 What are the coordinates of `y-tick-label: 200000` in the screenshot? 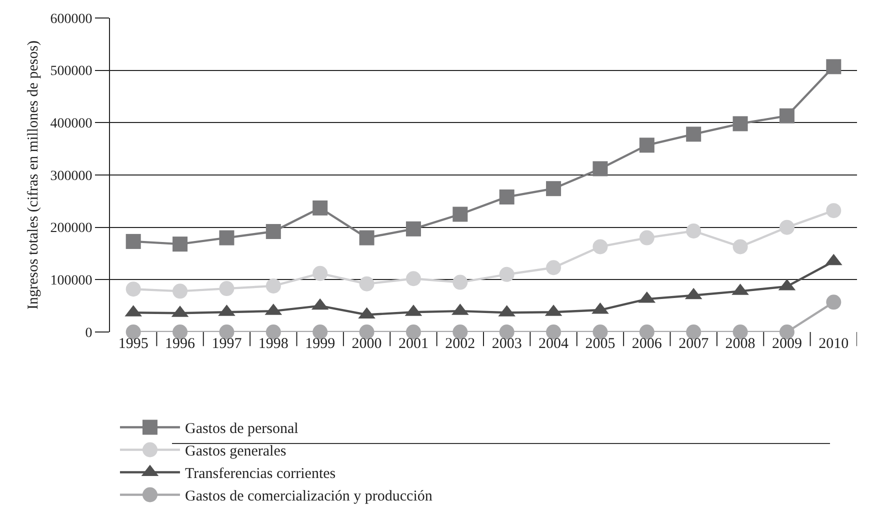 It's located at (71, 228).